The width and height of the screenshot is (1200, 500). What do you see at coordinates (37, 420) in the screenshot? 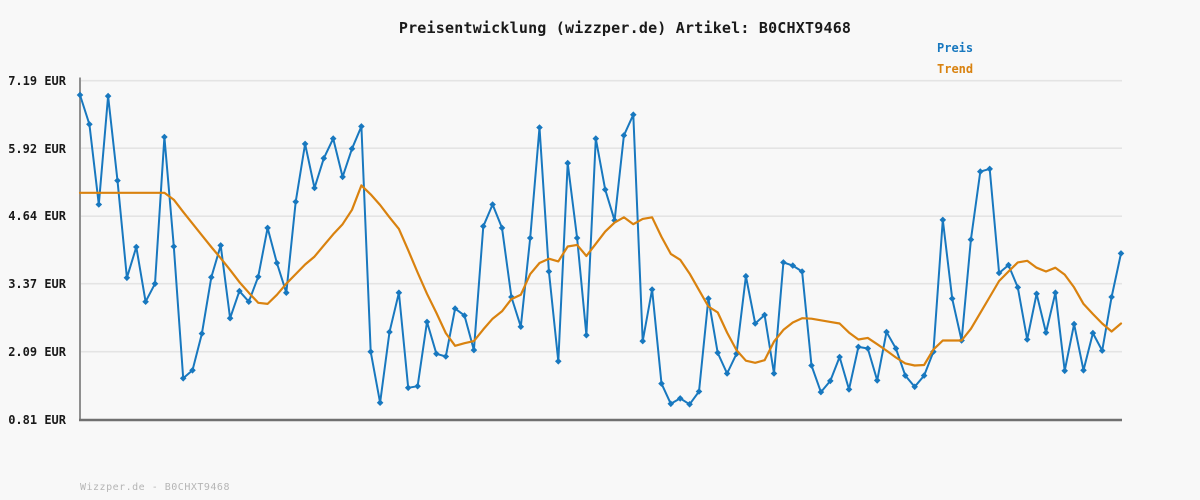
I see `y-axis-tick-label: 0.81 EUR` at bounding box center [37, 420].